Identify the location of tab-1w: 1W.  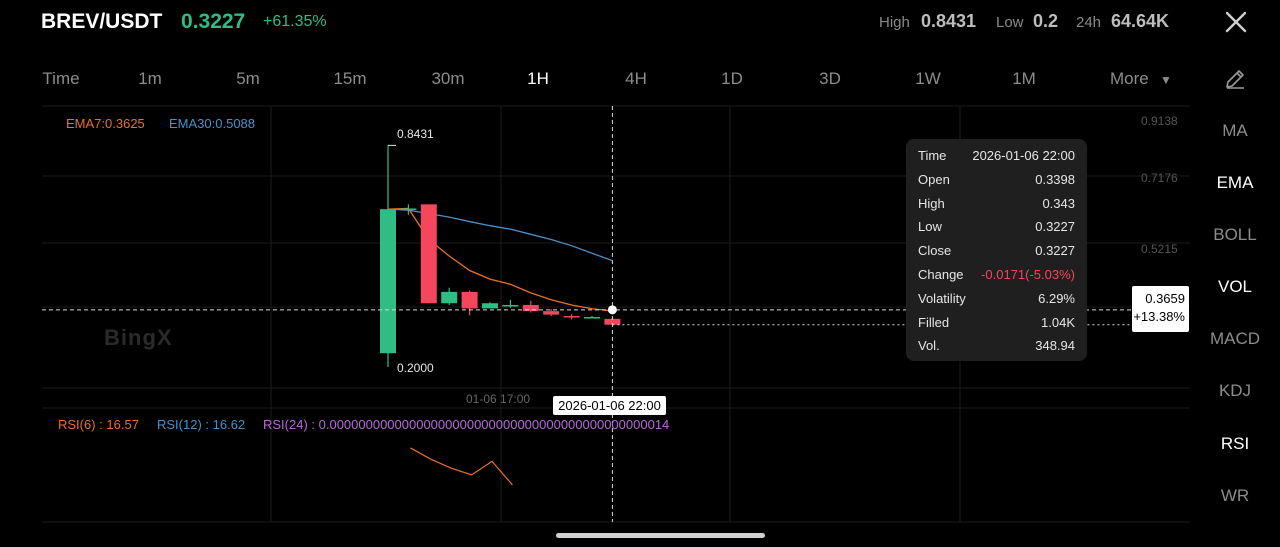
(928, 78).